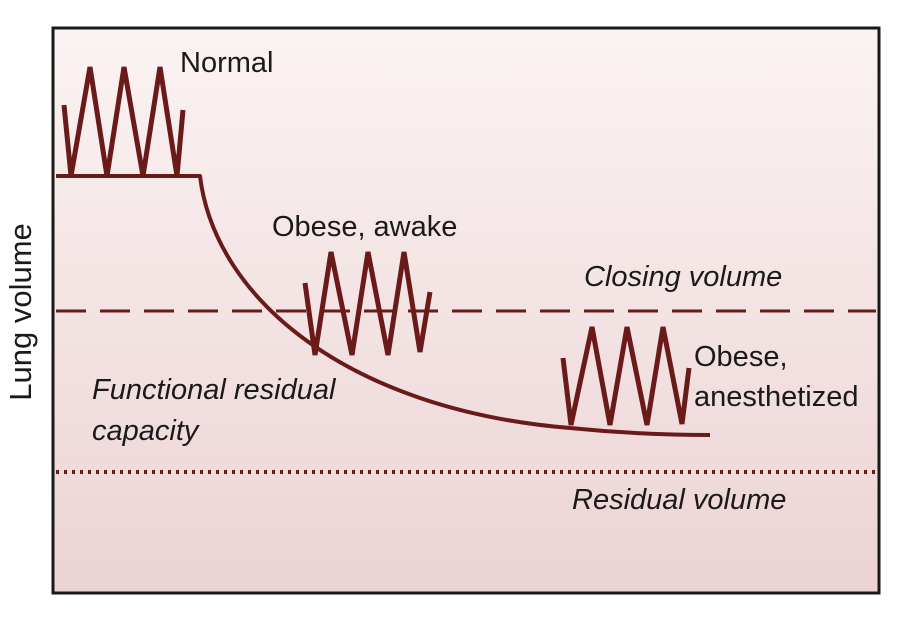 This screenshot has height=618, width=897. I want to click on residual-volume-label: Residual volume, so click(679, 500).